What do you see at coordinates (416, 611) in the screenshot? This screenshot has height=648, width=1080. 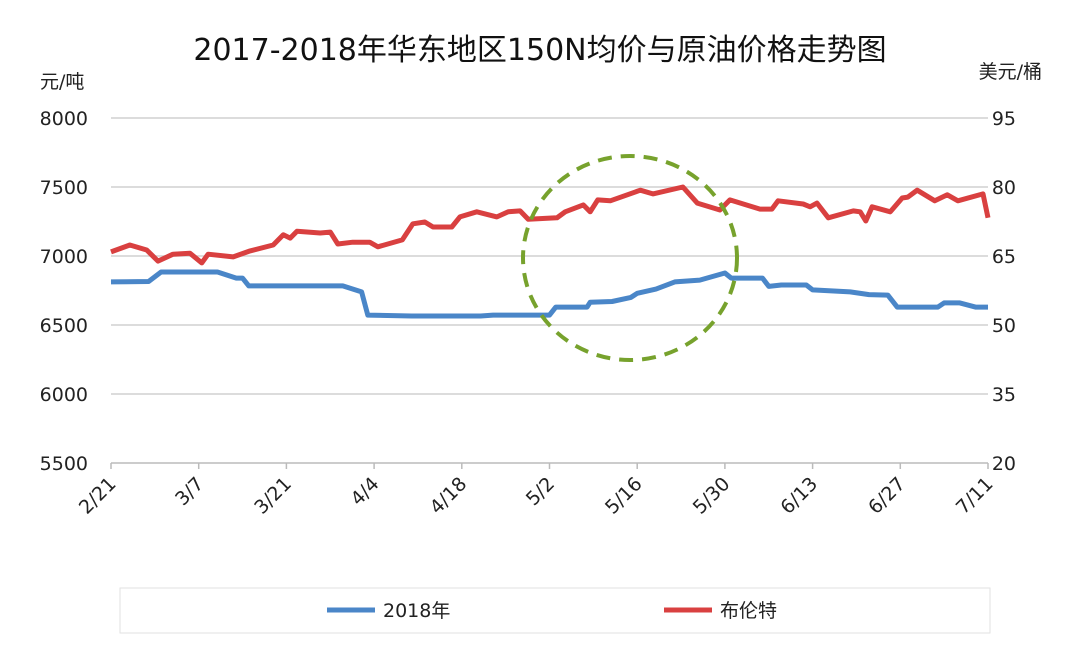 I see `legend-label-2018: 2018年` at bounding box center [416, 611].